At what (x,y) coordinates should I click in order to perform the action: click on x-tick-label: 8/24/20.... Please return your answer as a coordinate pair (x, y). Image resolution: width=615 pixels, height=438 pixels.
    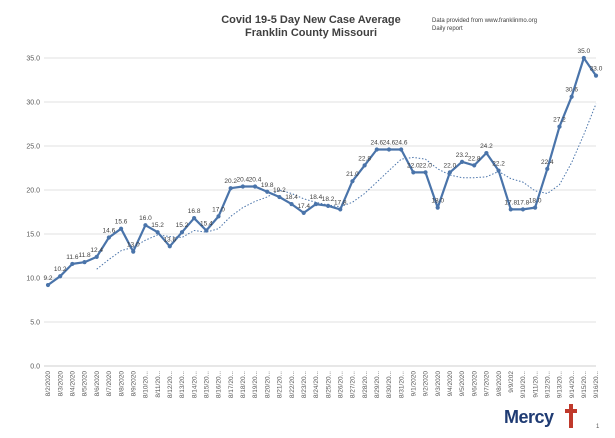
    Looking at the image, I should click on (316, 384).